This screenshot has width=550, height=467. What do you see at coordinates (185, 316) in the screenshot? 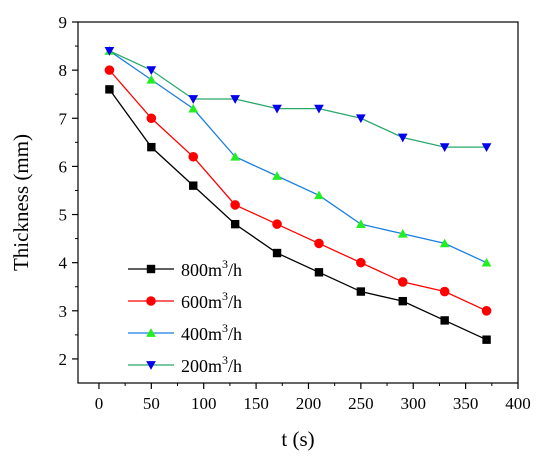
I see `legend: 800m3/h 600m3/h 400m3/h 200m3/h` at bounding box center [185, 316].